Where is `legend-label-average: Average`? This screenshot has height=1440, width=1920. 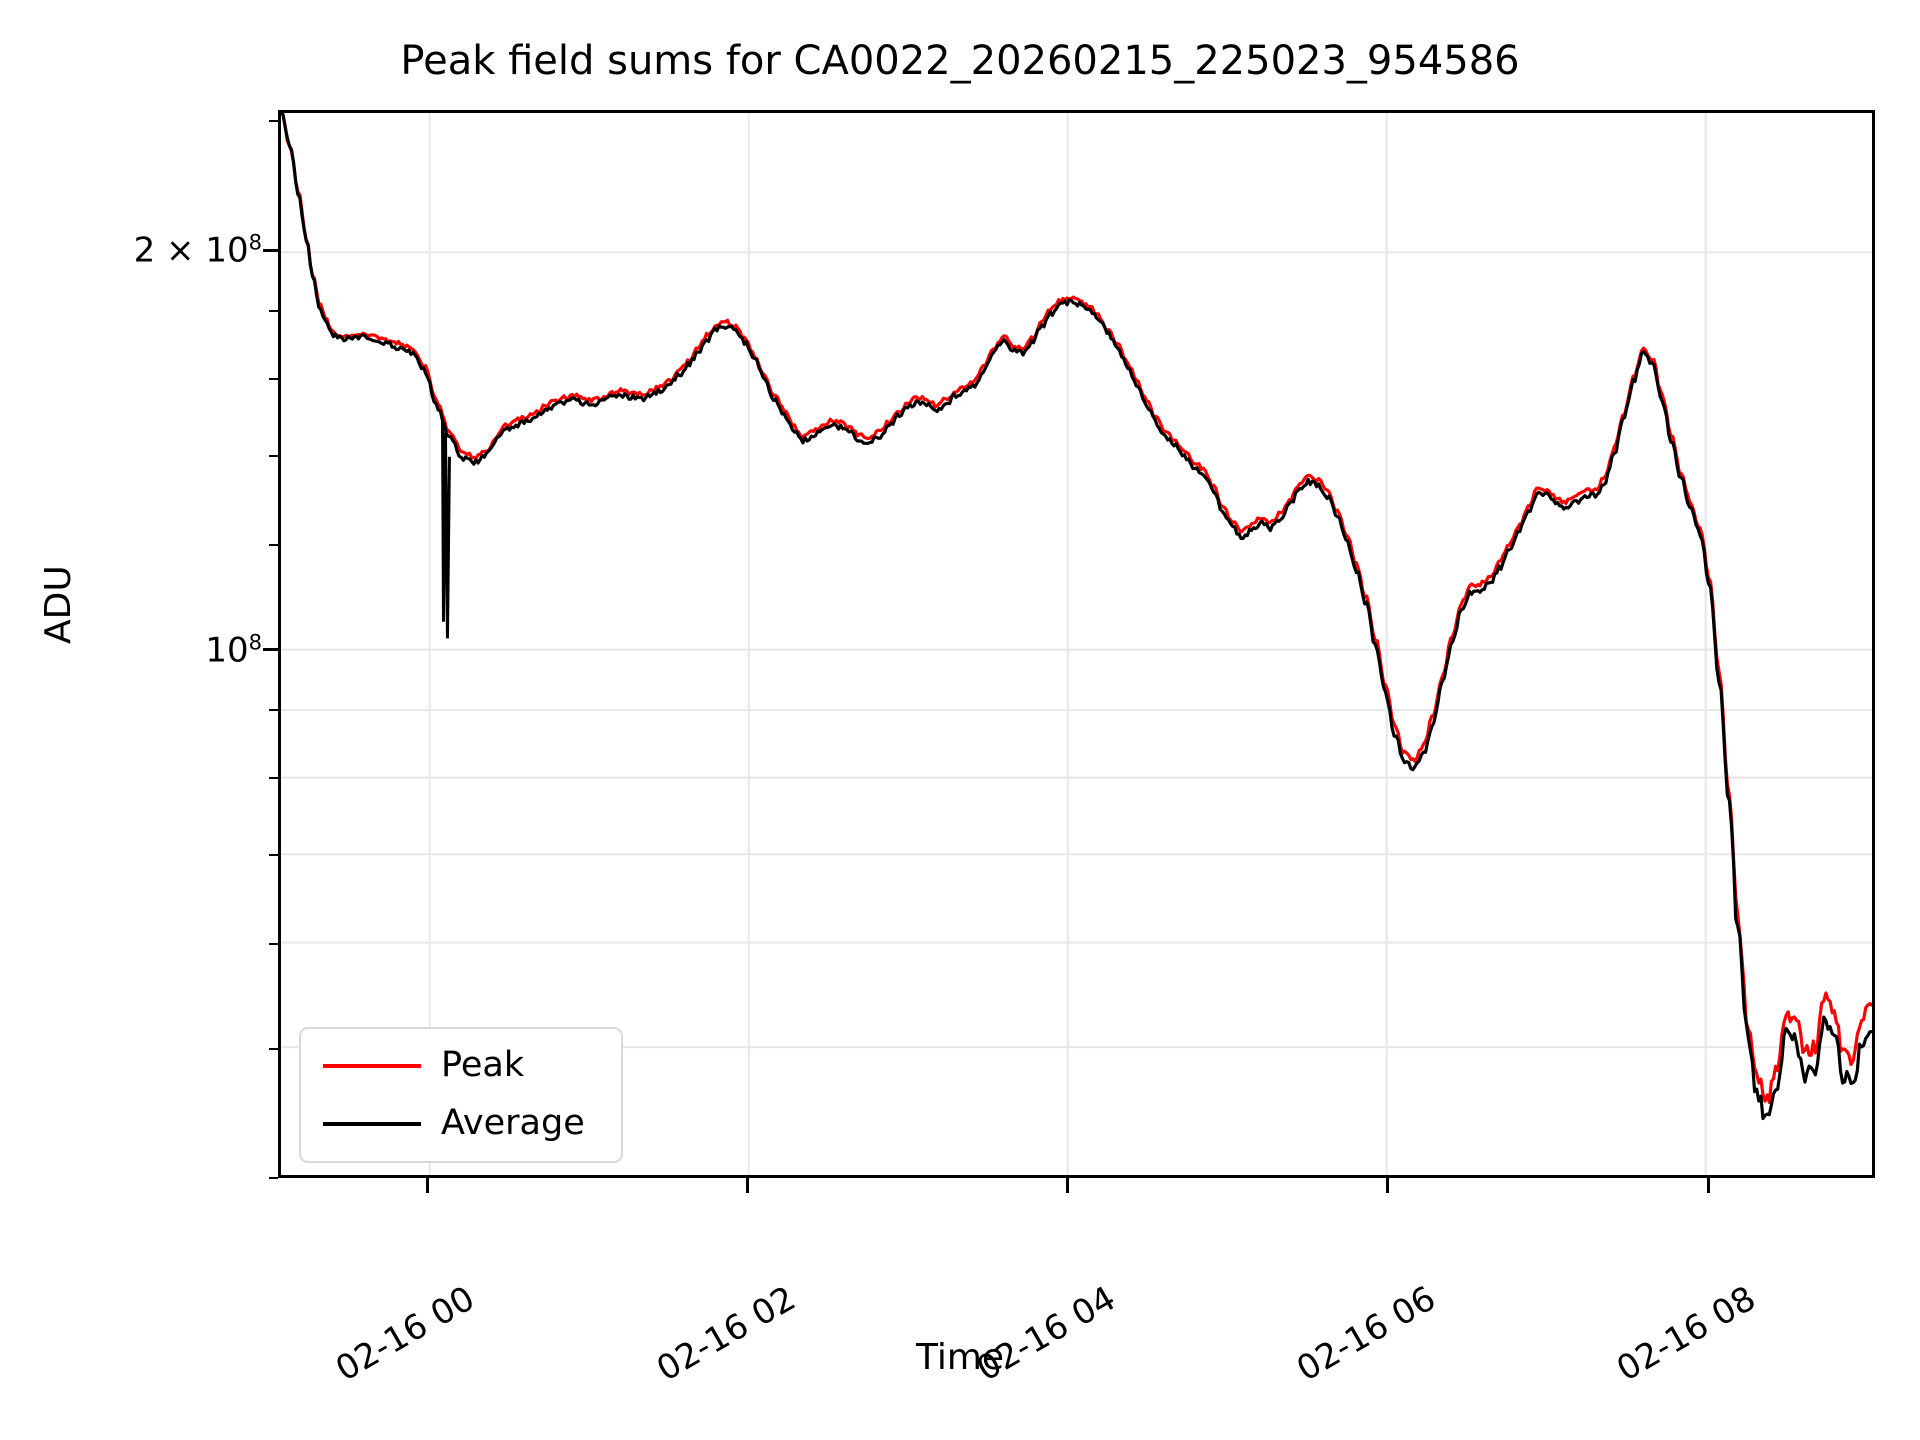 legend-label-average: Average is located at coordinates (513, 1123).